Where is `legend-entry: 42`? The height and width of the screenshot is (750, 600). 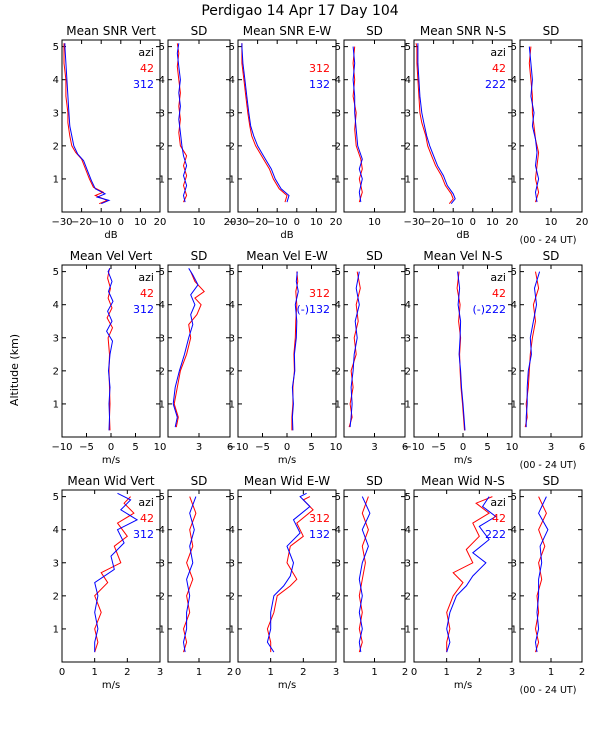 legend-entry: 42 is located at coordinates (499, 68).